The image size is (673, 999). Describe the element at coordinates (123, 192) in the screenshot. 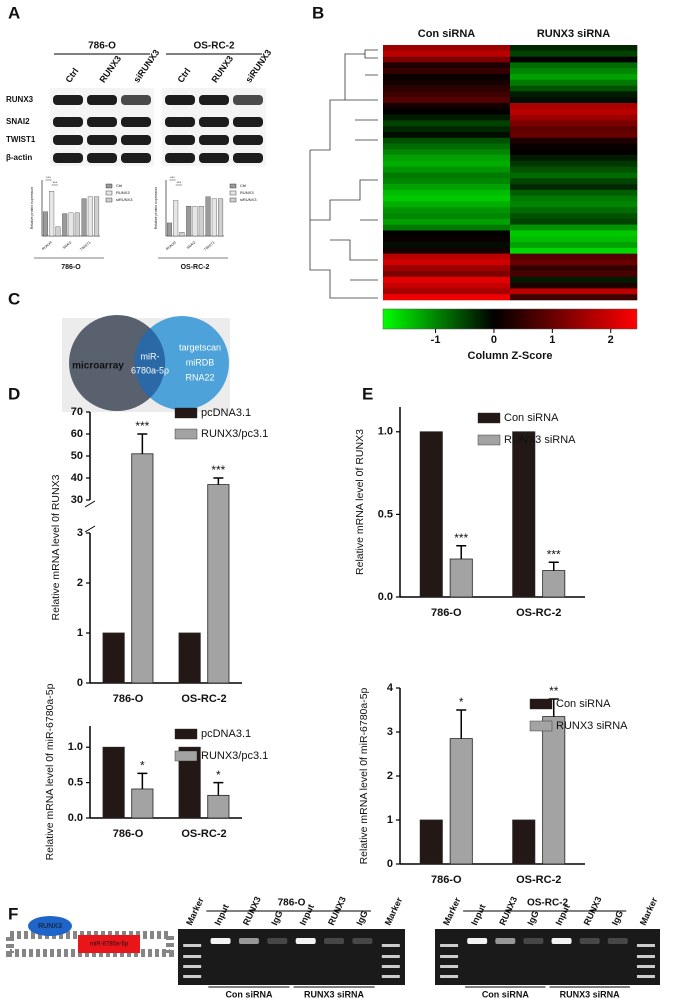

I see `legend-label: RUNX3` at that location.